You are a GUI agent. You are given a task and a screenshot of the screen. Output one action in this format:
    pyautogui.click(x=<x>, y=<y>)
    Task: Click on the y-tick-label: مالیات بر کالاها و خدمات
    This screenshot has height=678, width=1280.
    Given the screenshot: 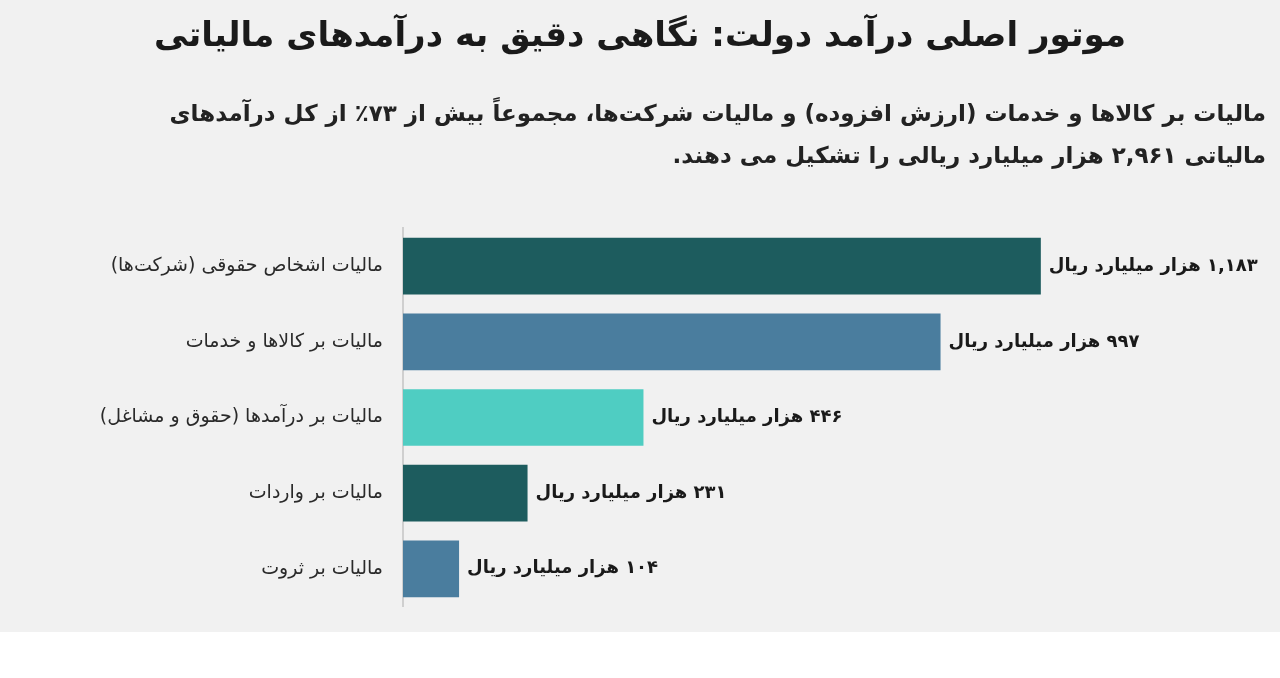 What is the action you would take?
    pyautogui.click(x=284, y=340)
    